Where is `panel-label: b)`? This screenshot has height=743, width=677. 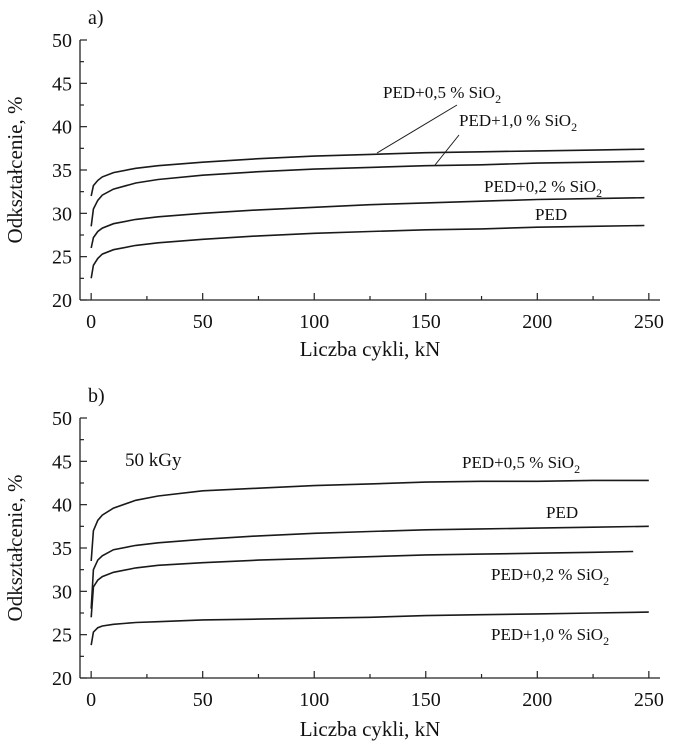 panel-label: b) is located at coordinates (96, 396).